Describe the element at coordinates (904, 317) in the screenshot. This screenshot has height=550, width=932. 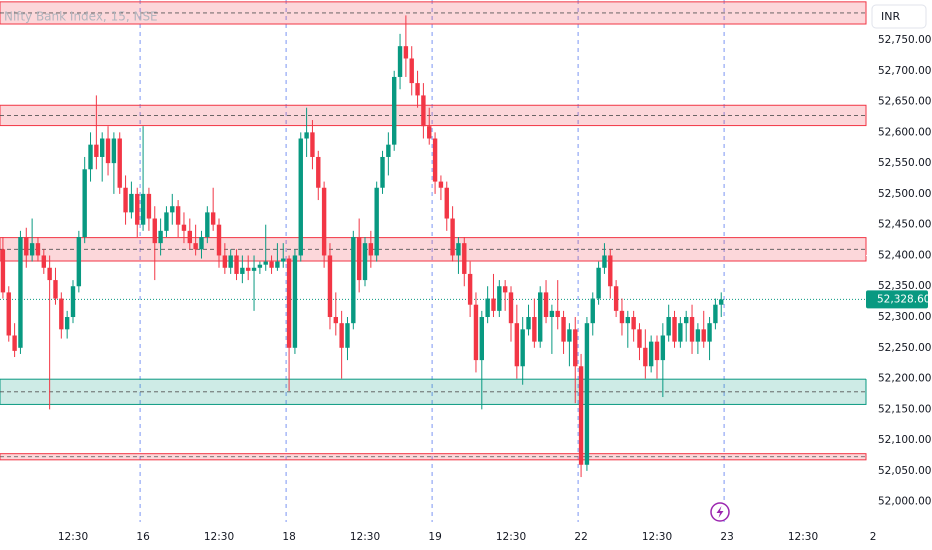
I see `y-tick-label: 52,300.00` at that location.